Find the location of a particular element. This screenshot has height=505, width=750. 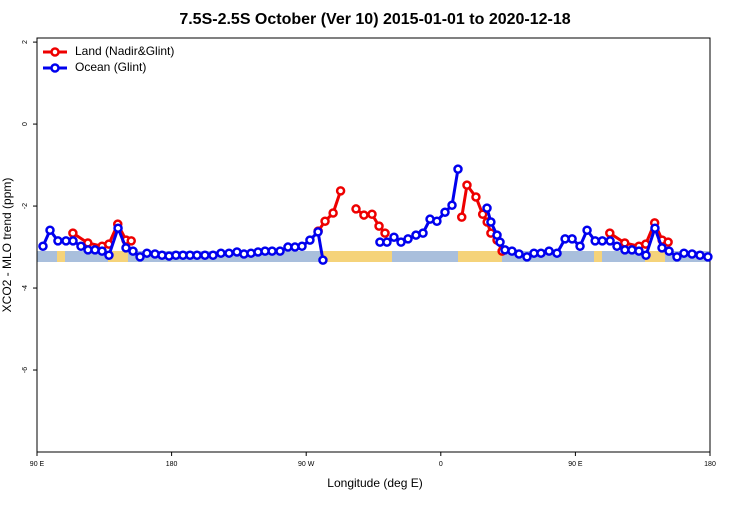

x-tick-label: 90 W is located at coordinates (306, 464).